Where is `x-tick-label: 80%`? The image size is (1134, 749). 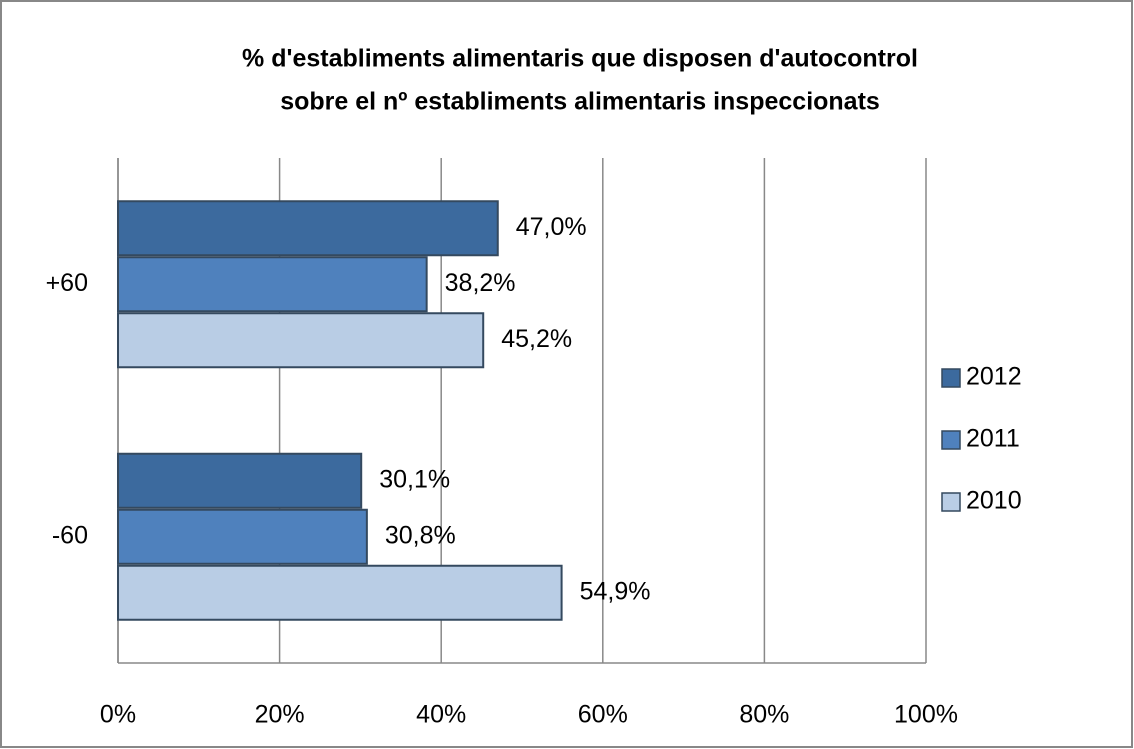
x-tick-label: 80% is located at coordinates (764, 715).